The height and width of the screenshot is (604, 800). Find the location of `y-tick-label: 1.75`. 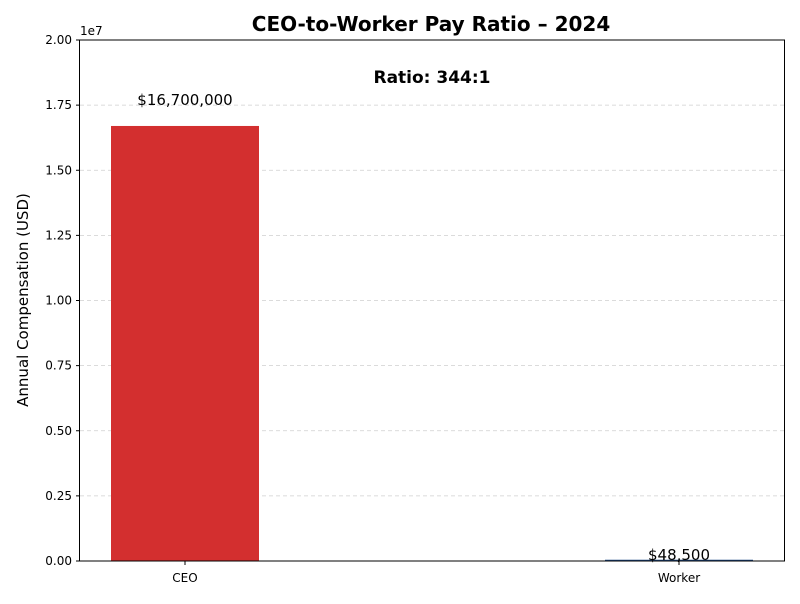

y-tick-label: 1.75 is located at coordinates (58, 105).